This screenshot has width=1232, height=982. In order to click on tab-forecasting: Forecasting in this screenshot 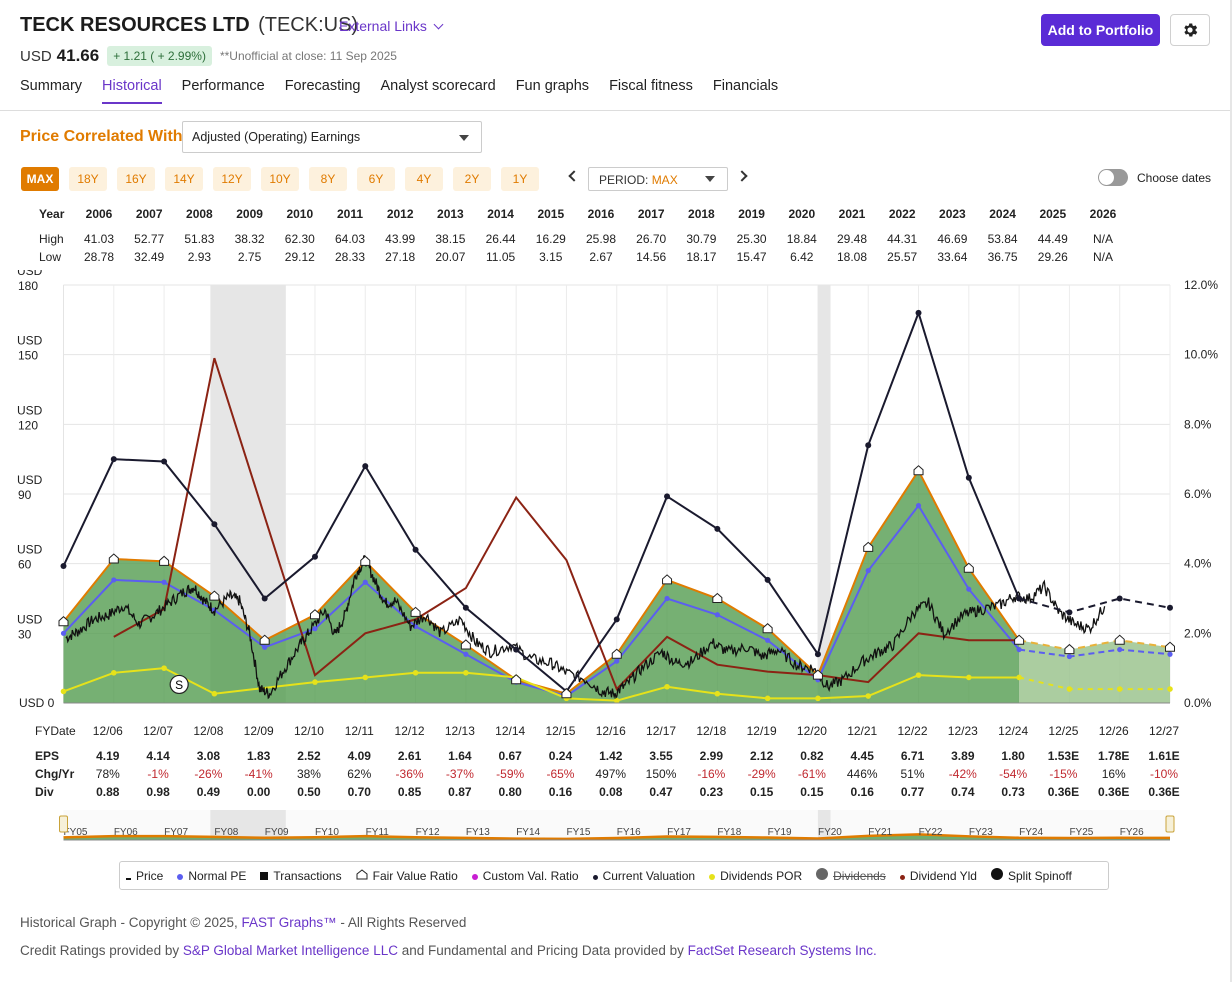, I will do `click(322, 86)`.